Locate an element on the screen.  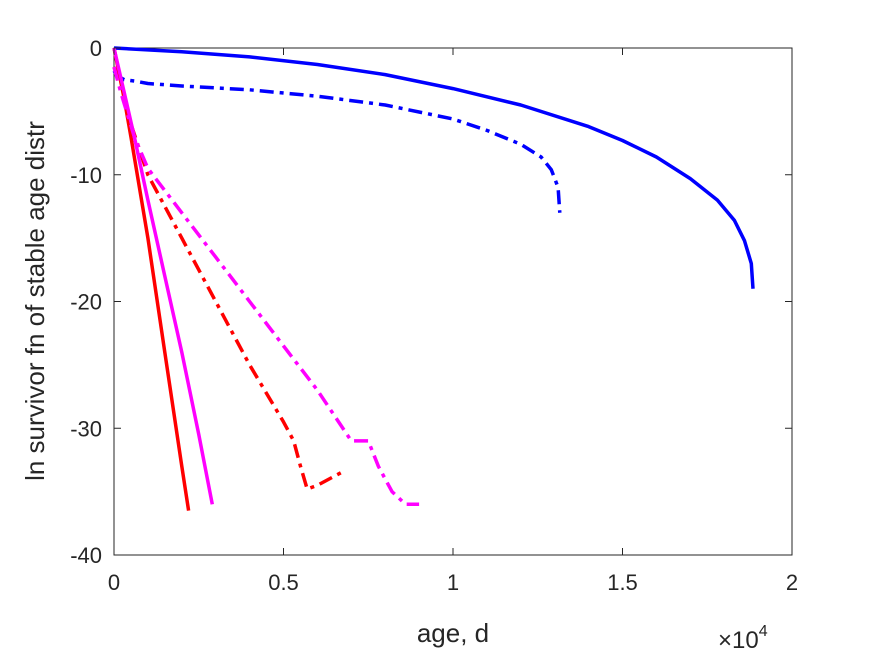
x-tick-label: 0 is located at coordinates (114, 582).